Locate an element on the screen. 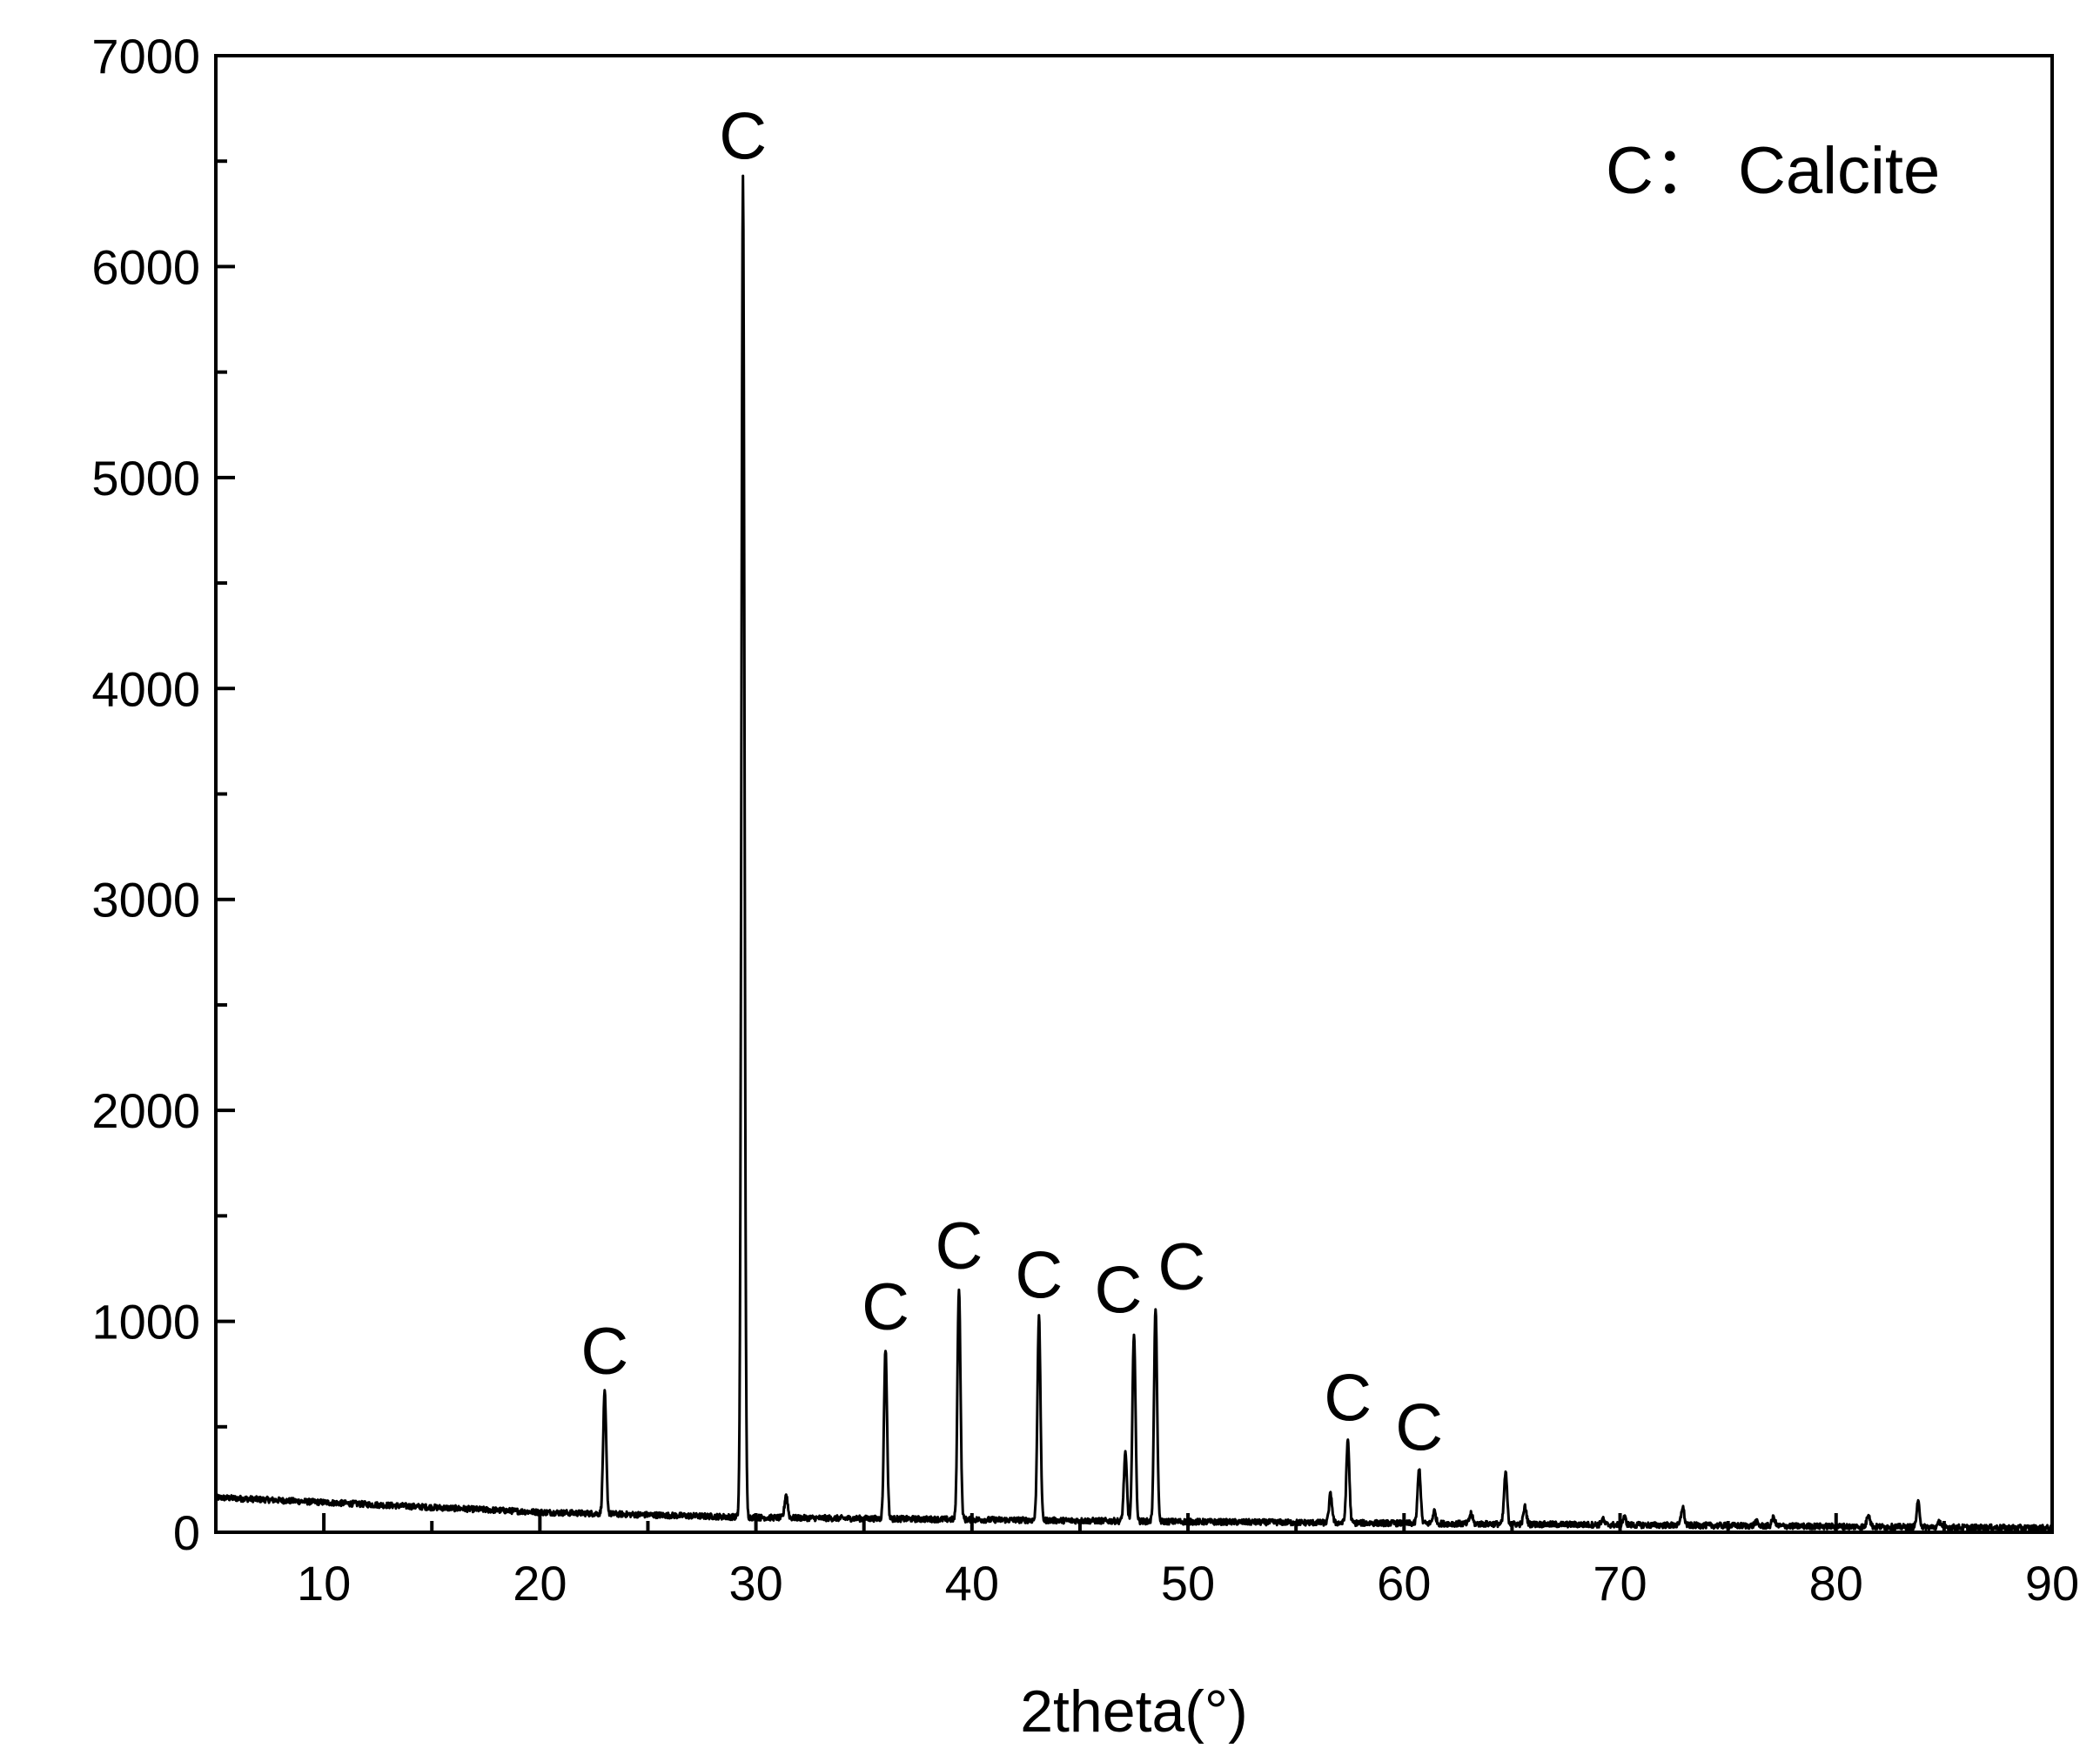 The image size is (2100, 1755). x-tick-label: 90 is located at coordinates (2052, 1583).